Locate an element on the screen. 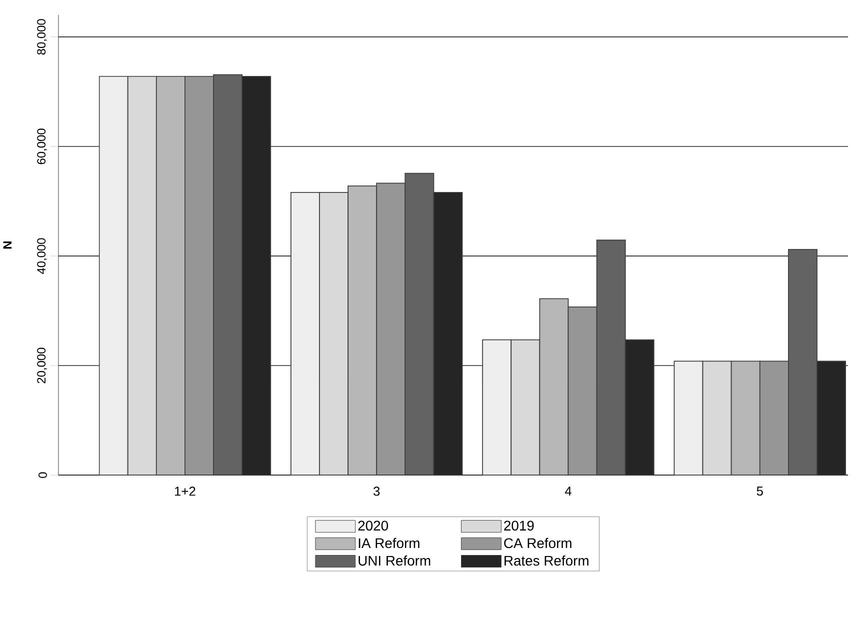  x-tick-label: 3 is located at coordinates (376, 491).